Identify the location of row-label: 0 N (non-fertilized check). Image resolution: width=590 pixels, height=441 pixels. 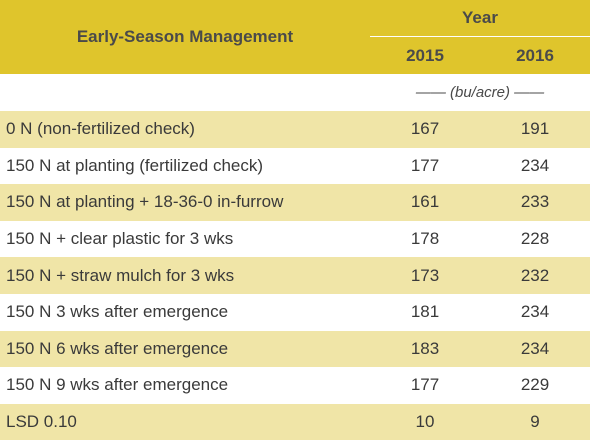
(100, 129).